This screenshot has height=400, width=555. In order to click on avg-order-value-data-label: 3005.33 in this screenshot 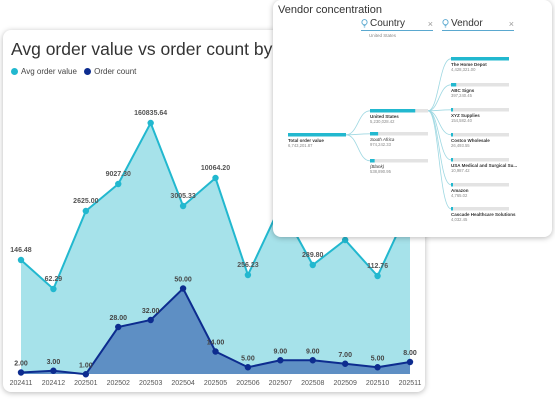, I will do `click(182, 196)`.